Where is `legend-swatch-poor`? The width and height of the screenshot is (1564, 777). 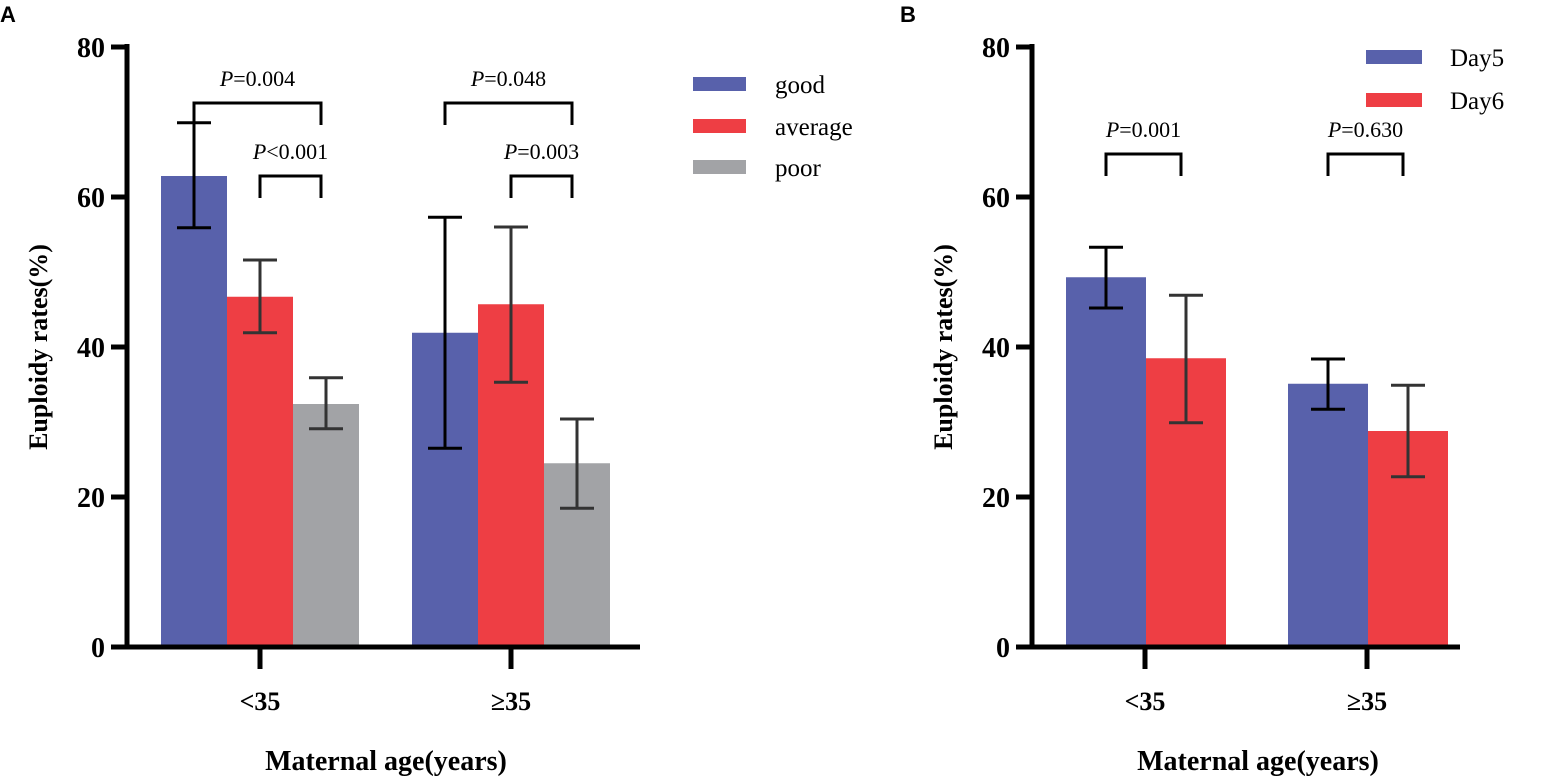
legend-swatch-poor is located at coordinates (719, 167).